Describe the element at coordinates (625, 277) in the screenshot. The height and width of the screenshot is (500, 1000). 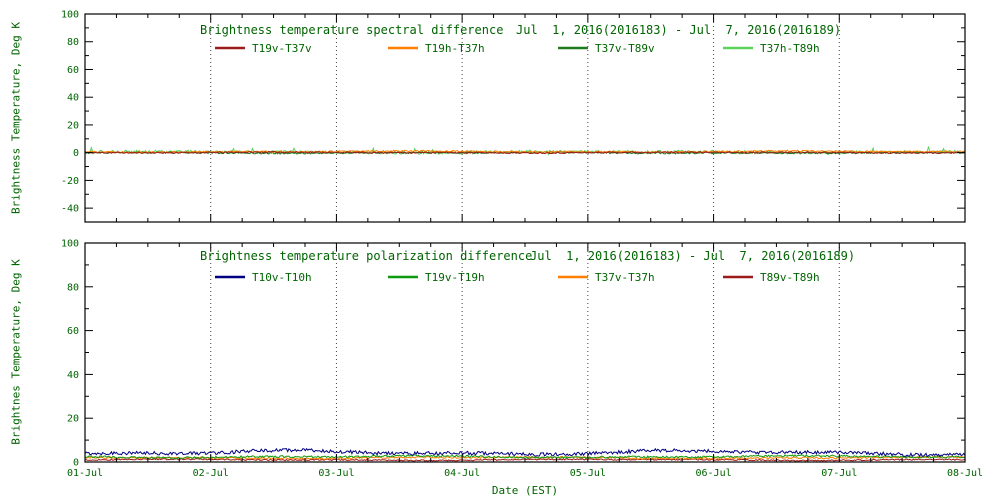
I see `legend-label-T37v-T37h: T37v-T37h` at that location.